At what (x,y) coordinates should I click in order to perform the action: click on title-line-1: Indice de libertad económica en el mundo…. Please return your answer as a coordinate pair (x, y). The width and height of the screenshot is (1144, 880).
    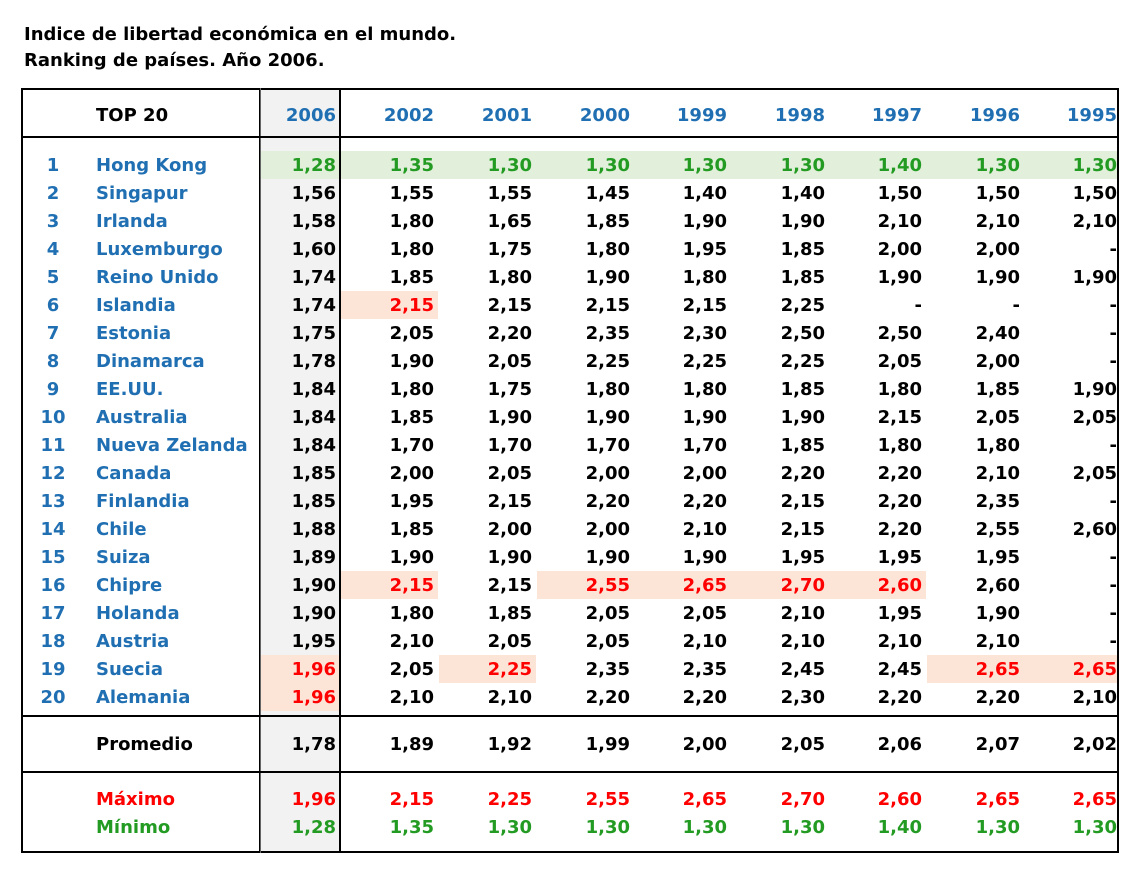
    Looking at the image, I should click on (240, 34).